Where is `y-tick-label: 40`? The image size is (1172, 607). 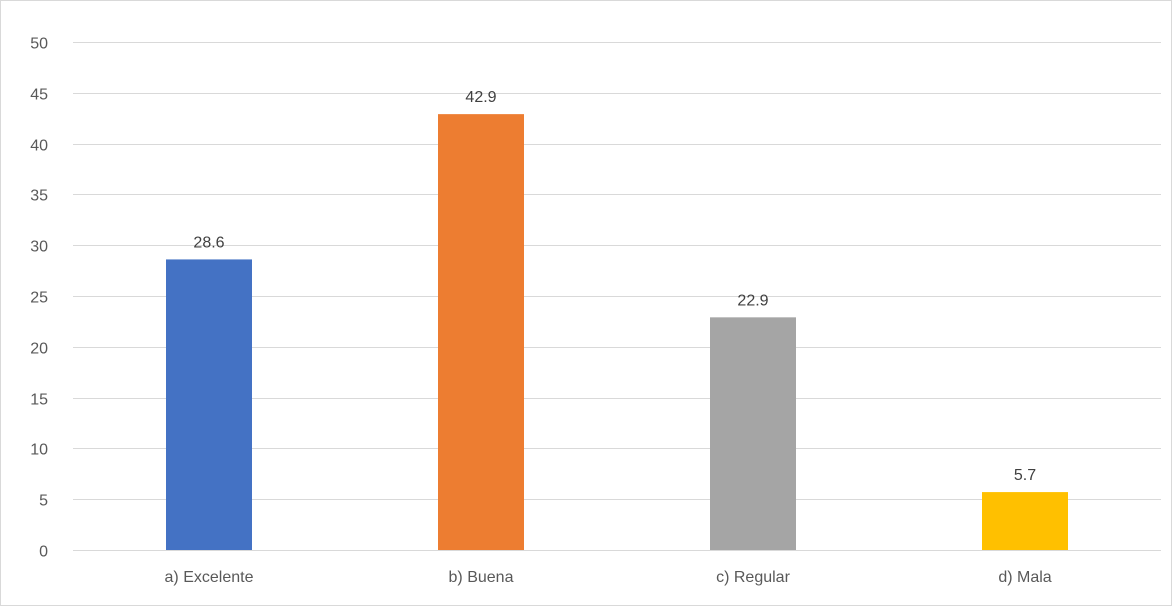
y-tick-label: 40 is located at coordinates (39, 146).